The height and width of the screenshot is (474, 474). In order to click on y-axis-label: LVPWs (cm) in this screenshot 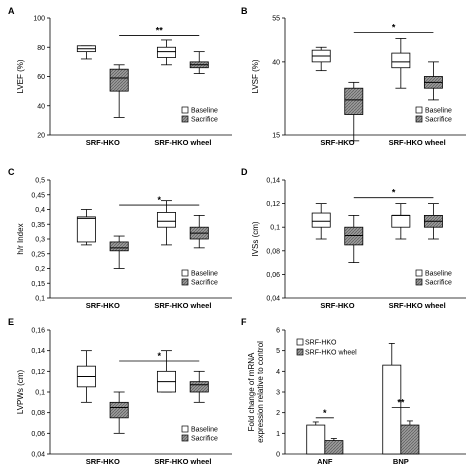, I will do `click(20, 392)`.